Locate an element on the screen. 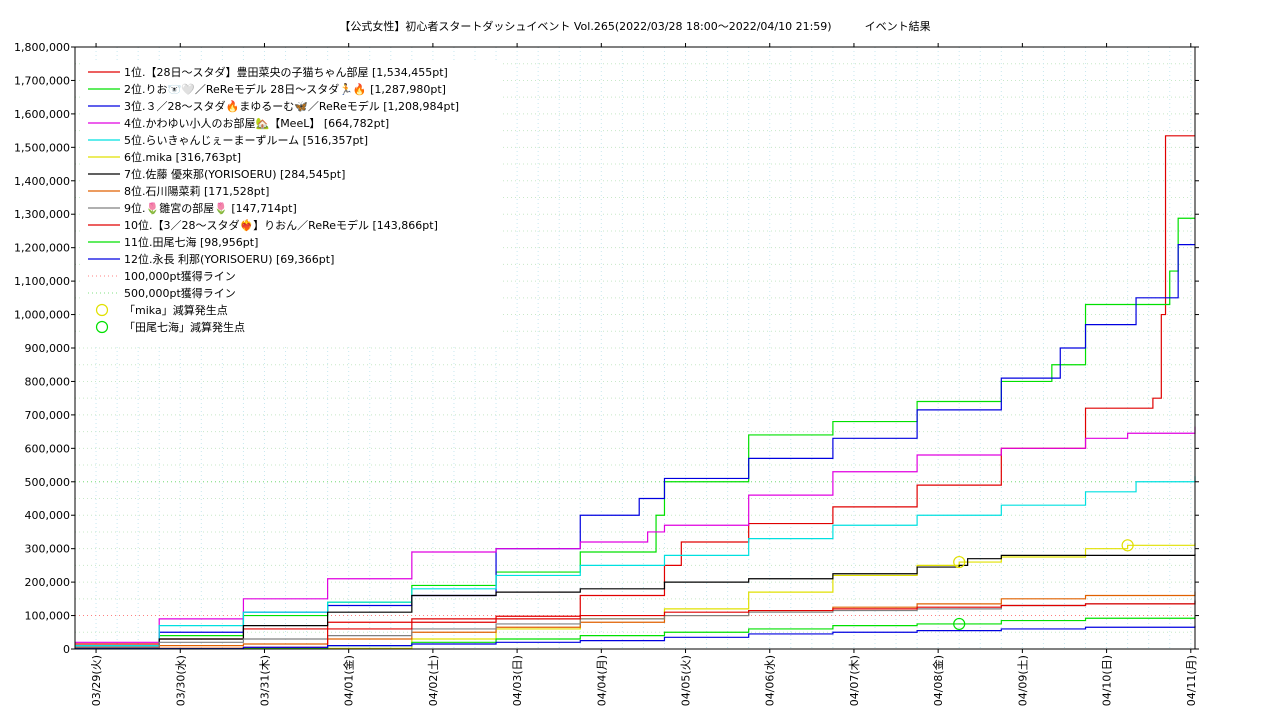 The image size is (1280, 720). y-tick-label: 900,000 is located at coordinates (48, 348).